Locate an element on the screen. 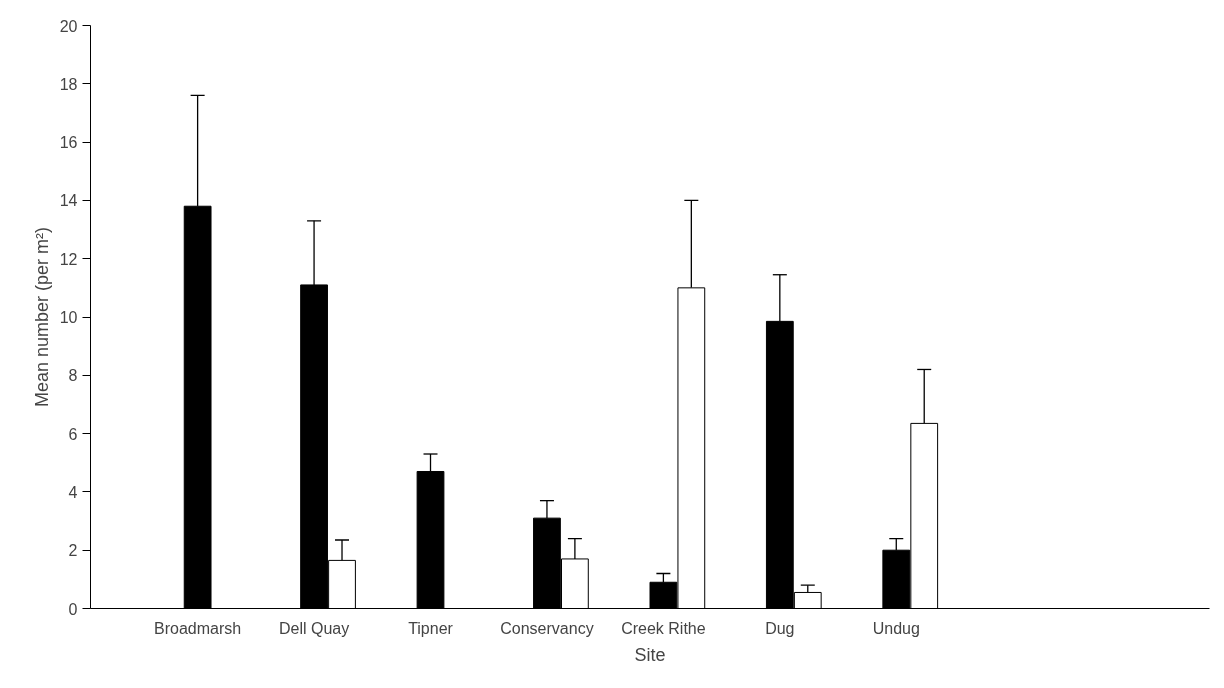 The image size is (1224, 688). y-tick-label: 4 is located at coordinates (73, 492).